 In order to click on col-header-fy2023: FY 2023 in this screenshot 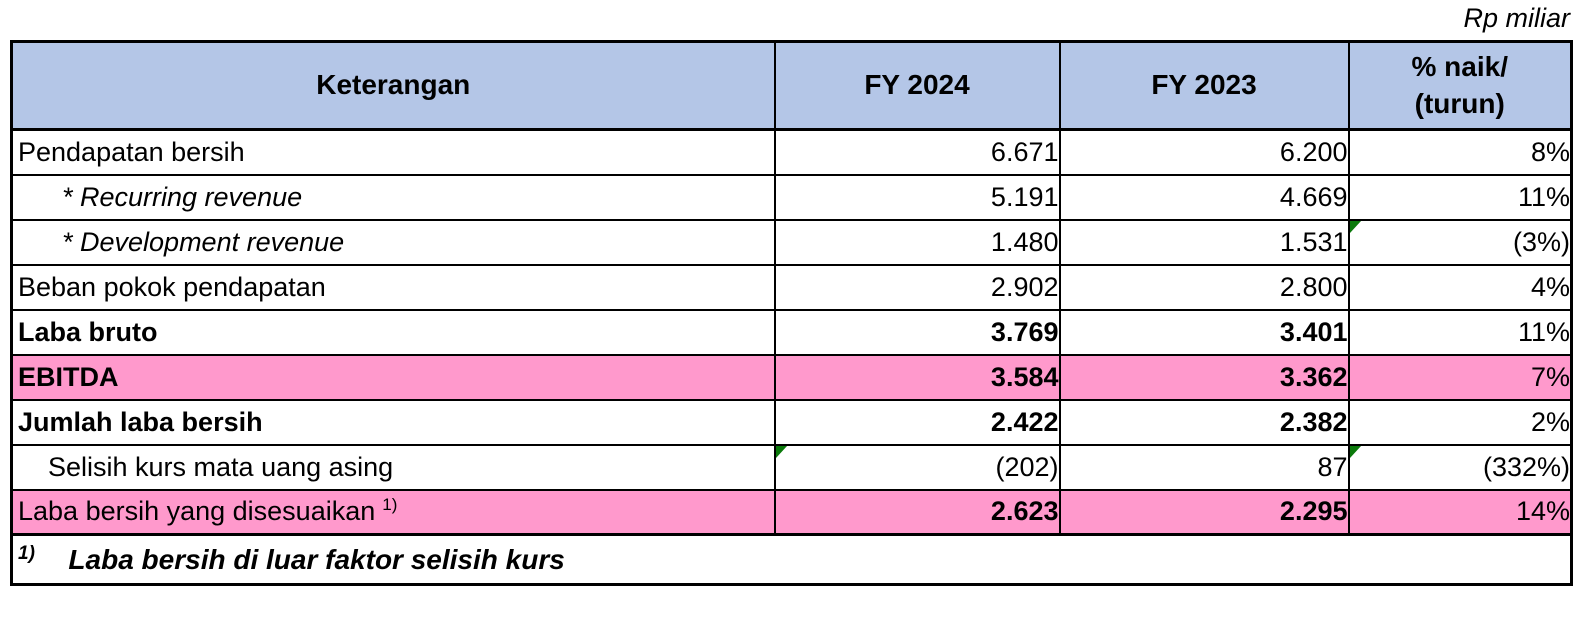, I will do `click(1204, 85)`.